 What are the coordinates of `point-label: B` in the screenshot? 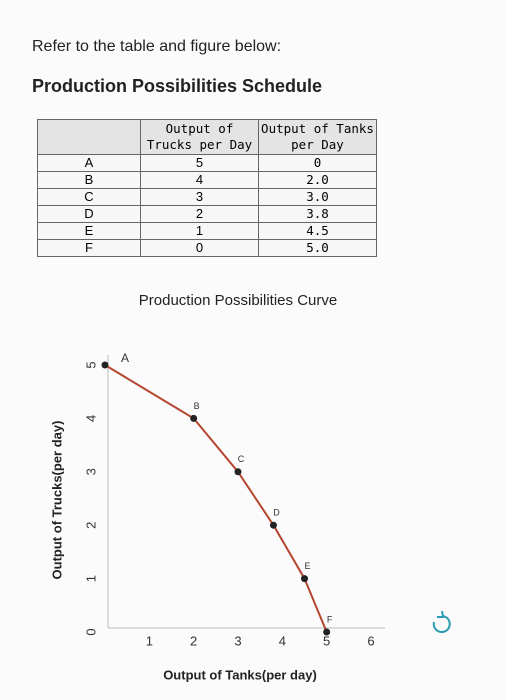 It's located at (197, 406).